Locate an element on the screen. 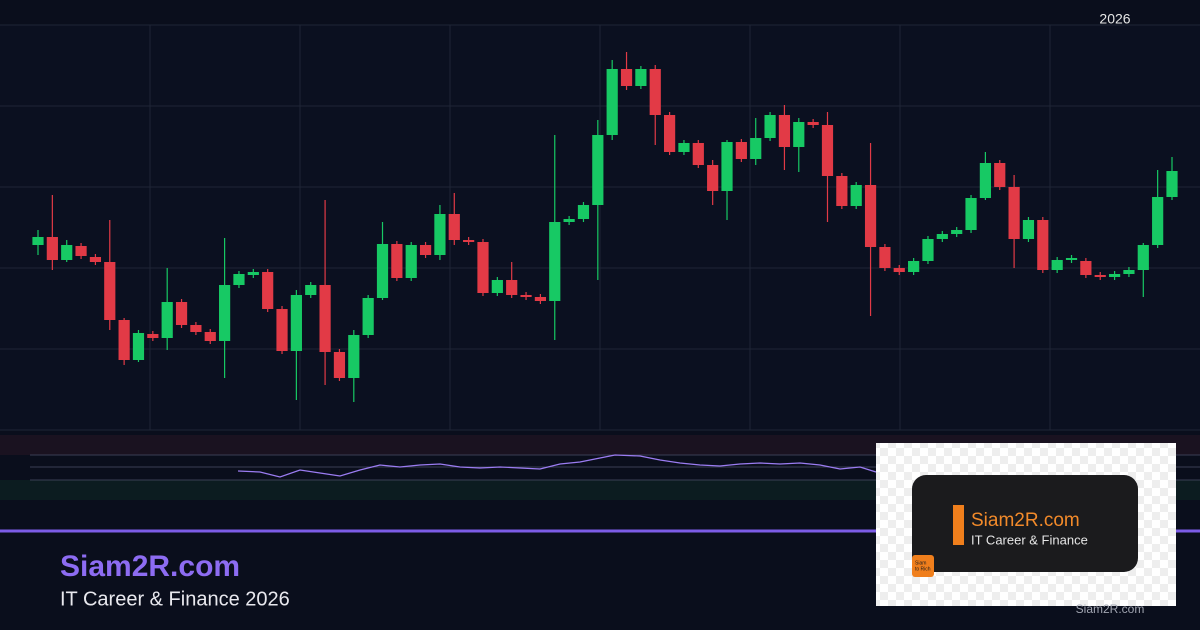  watermark: Siam2R.com is located at coordinates (1110, 609).